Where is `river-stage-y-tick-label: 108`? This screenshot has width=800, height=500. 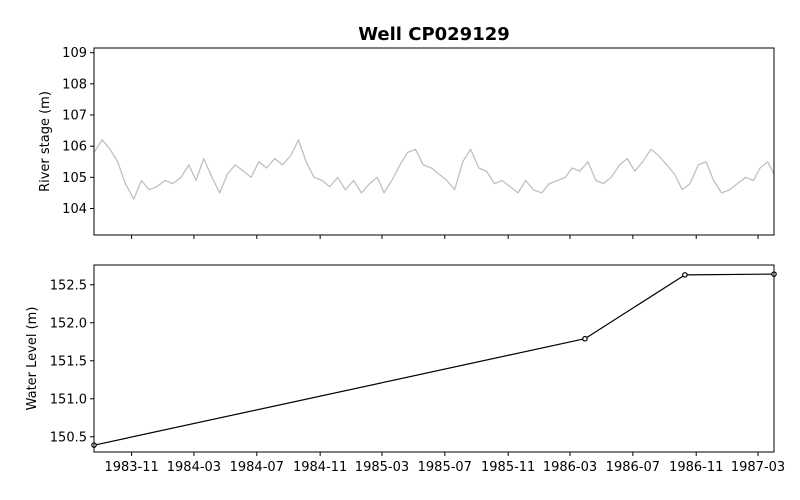
river-stage-y-tick-label: 108 is located at coordinates (74, 84).